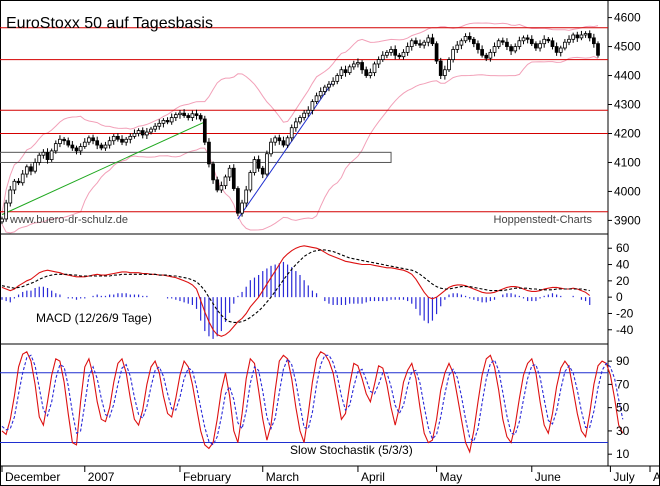 The height and width of the screenshot is (486, 660). What do you see at coordinates (623, 384) in the screenshot?
I see `stochastic-axis-label: 70` at bounding box center [623, 384].